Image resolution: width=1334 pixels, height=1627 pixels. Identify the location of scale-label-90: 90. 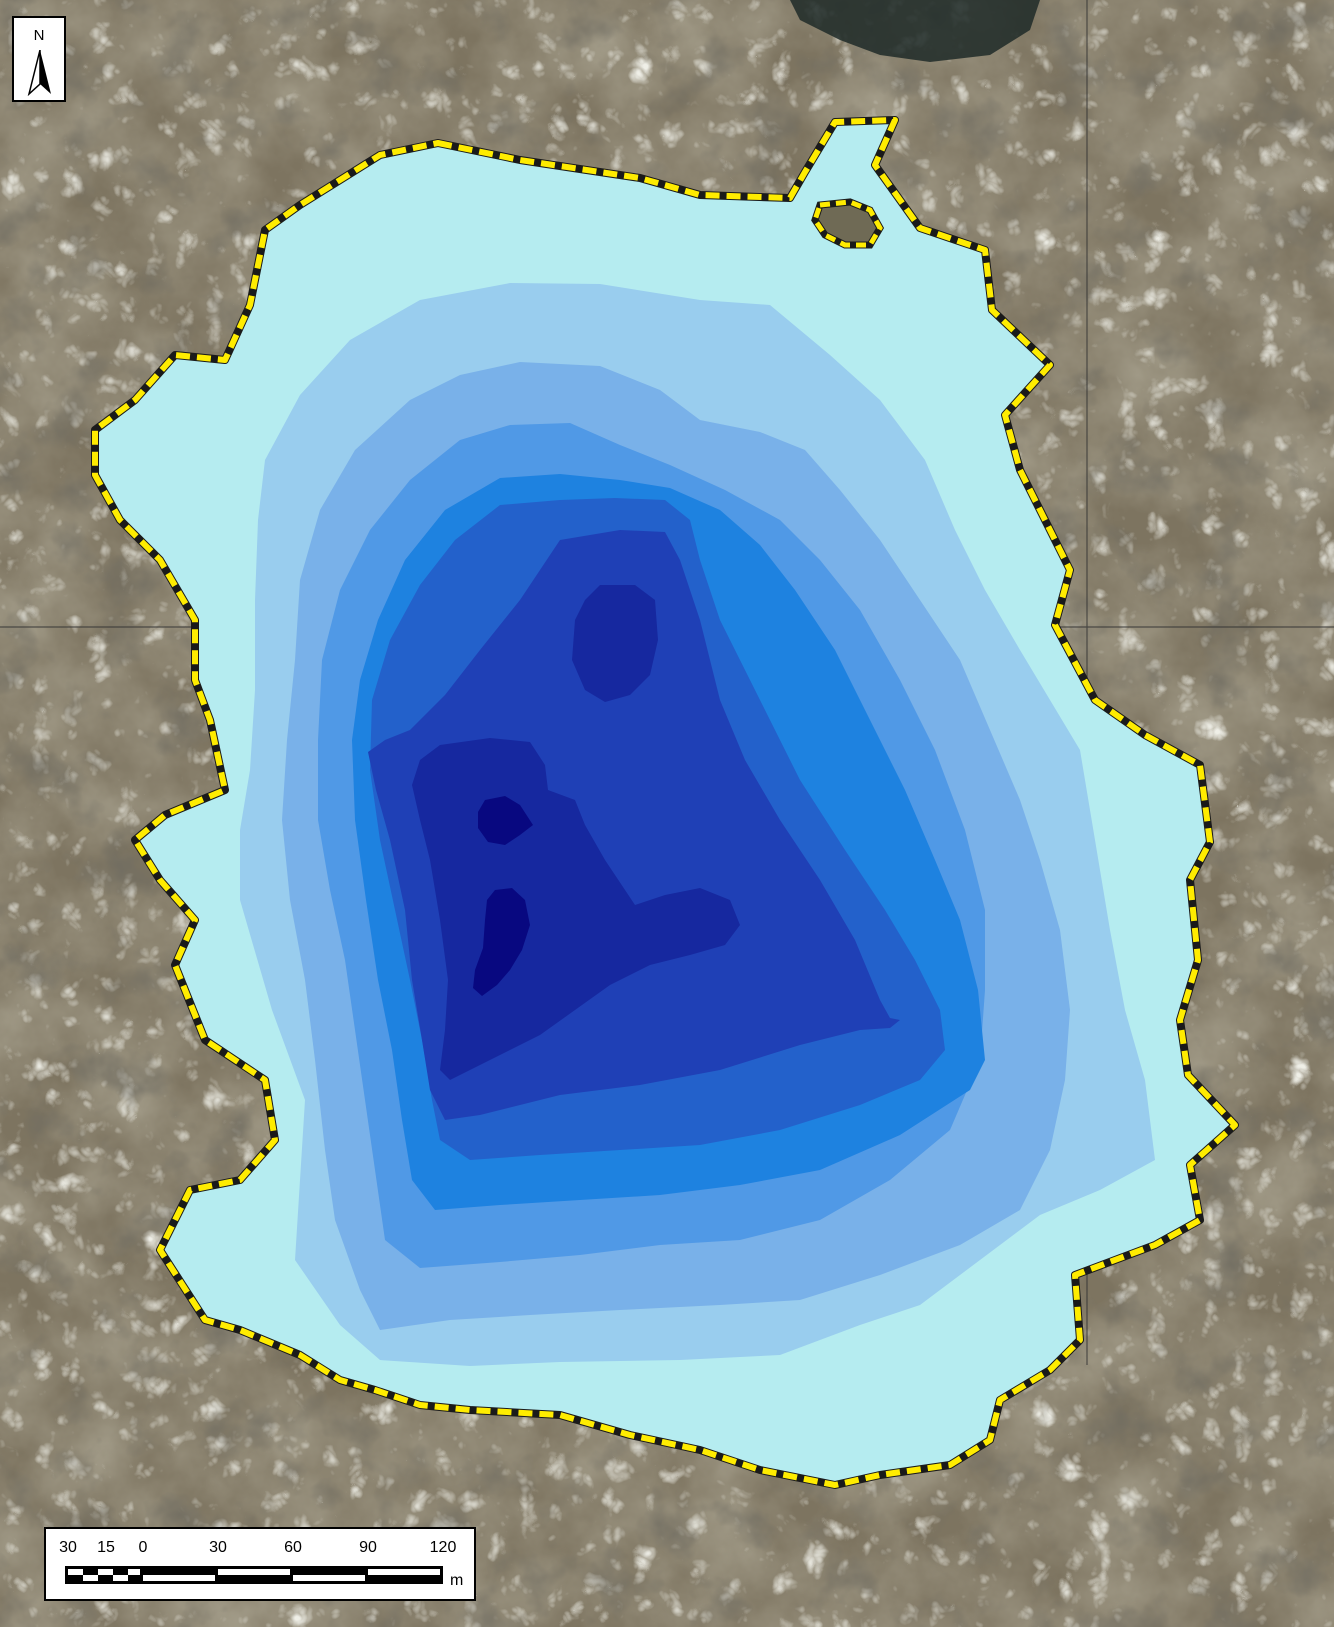
(368, 1547).